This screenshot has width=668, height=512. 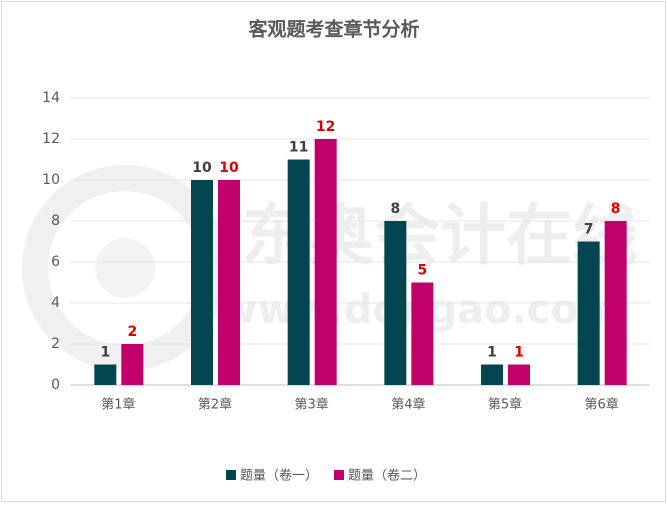 What do you see at coordinates (325, 127) in the screenshot?
I see `data-label: 12` at bounding box center [325, 127].